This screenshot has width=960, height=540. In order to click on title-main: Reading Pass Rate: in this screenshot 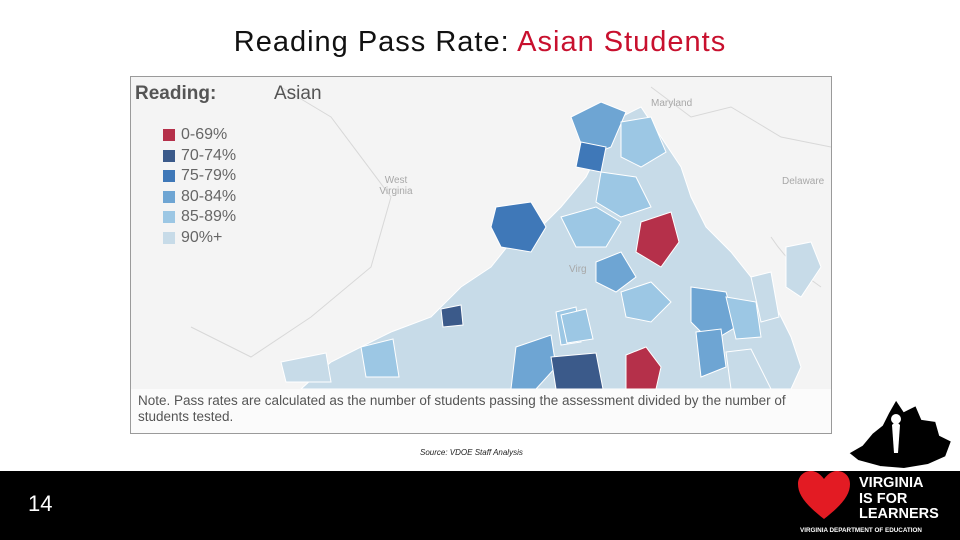, I will do `click(371, 42)`.